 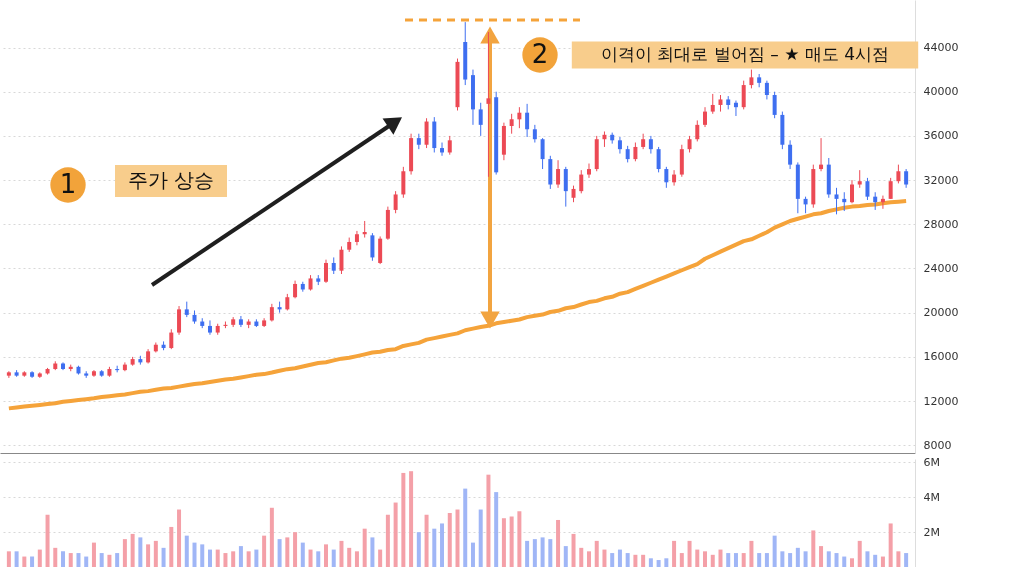 I want to click on y-tick-label: 8000, so click(x=937, y=445).